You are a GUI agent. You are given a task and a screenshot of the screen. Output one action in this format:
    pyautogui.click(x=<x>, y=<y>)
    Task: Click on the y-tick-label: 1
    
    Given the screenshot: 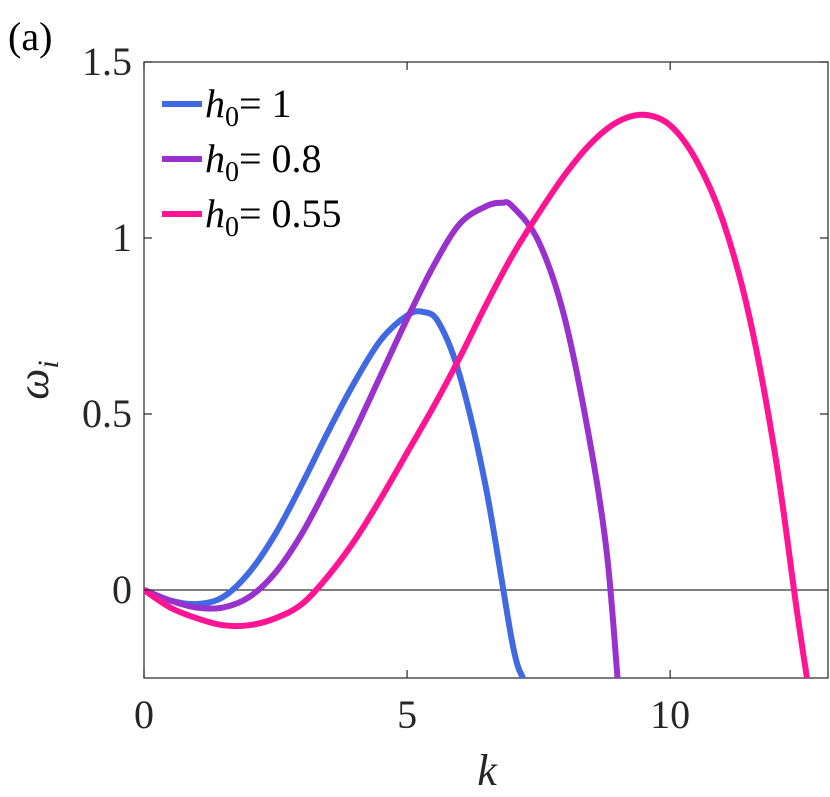 What is the action you would take?
    pyautogui.click(x=122, y=237)
    